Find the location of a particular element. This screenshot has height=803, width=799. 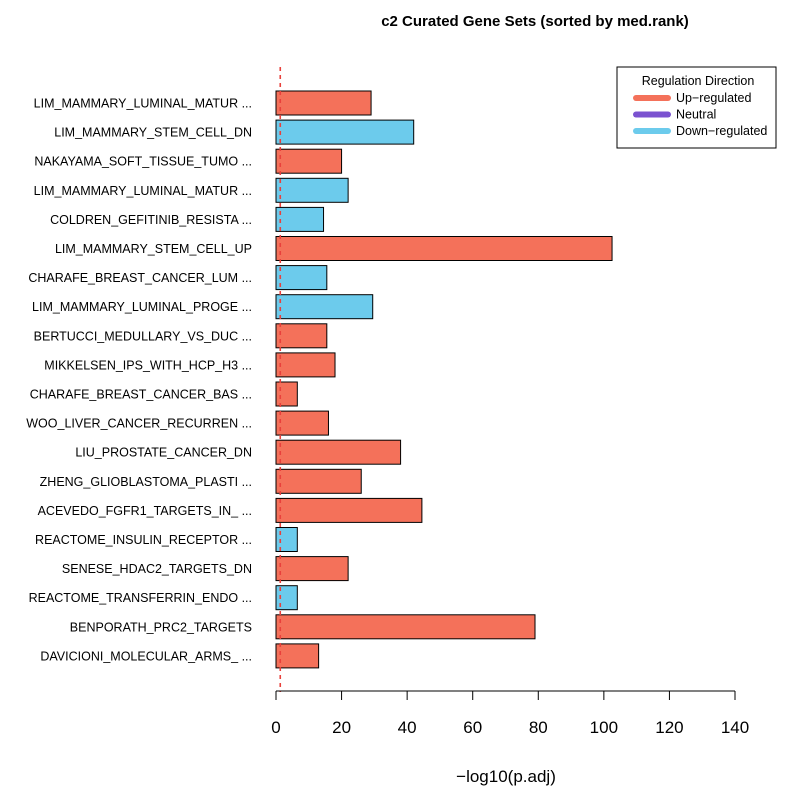

x-tick-label-2: 40 is located at coordinates (407, 727).